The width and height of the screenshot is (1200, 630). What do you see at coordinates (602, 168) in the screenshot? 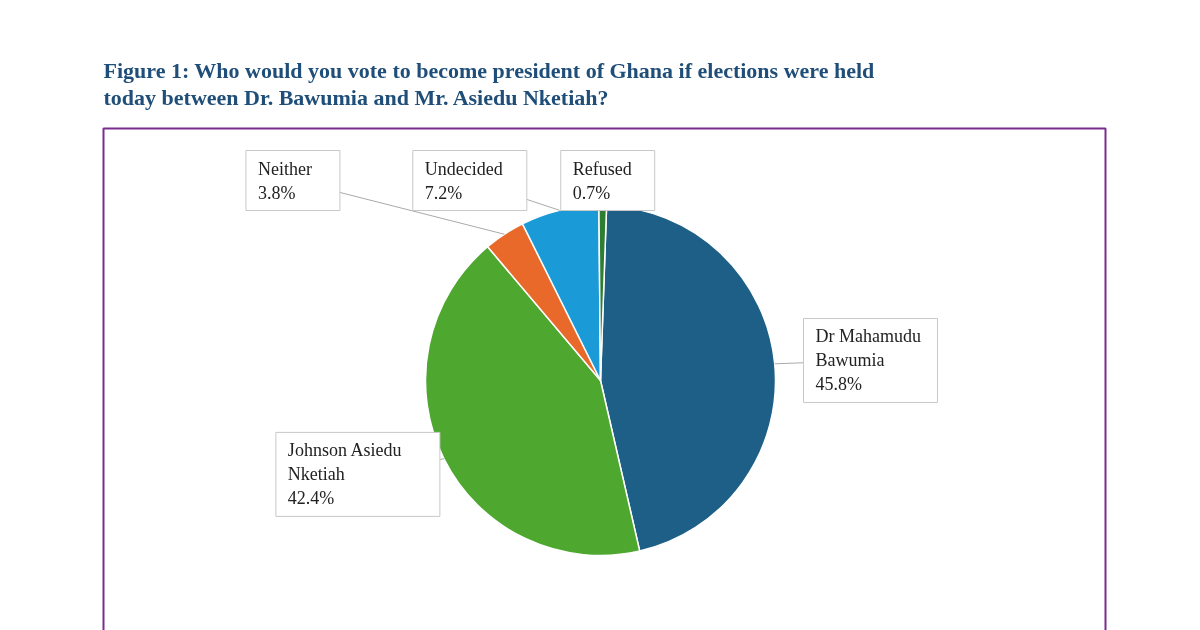
I see `slice-label: Refused` at bounding box center [602, 168].